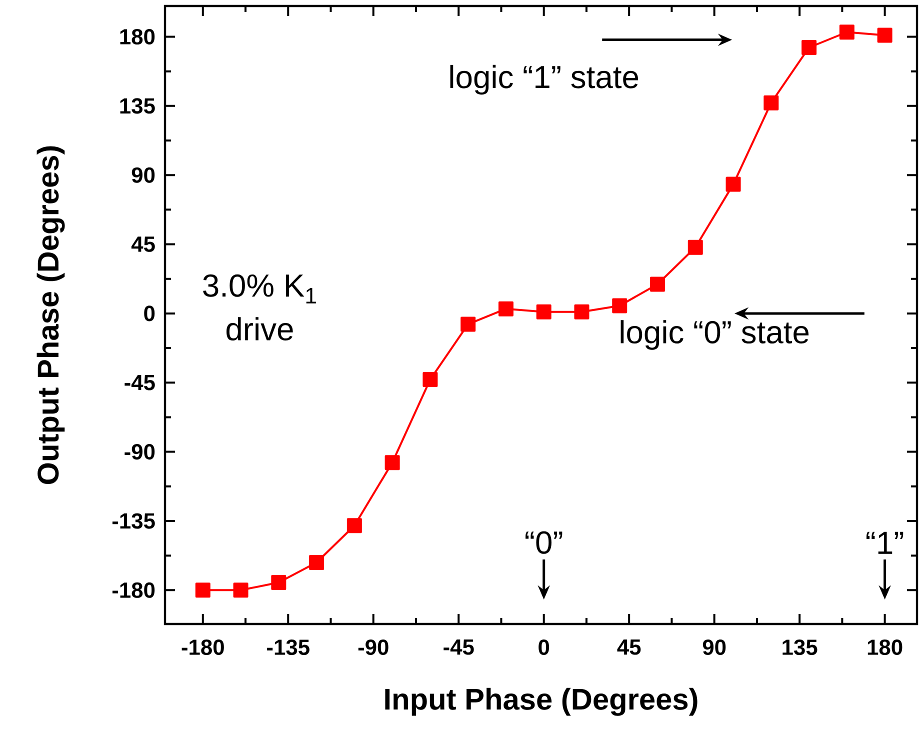 The width and height of the screenshot is (920, 750). I want to click on y-tick-label: 135, so click(137, 106).